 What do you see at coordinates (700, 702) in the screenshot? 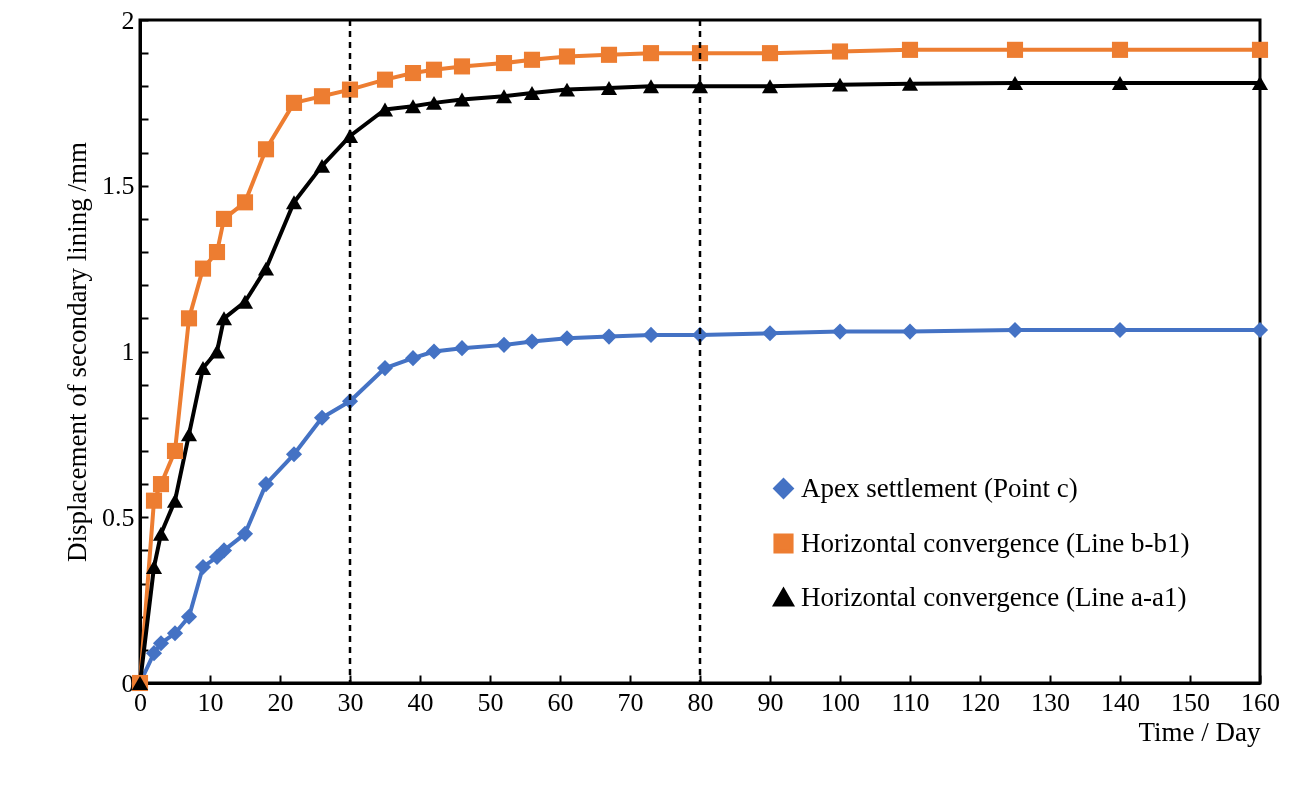
I see `x-tick-label: 80` at bounding box center [700, 702].